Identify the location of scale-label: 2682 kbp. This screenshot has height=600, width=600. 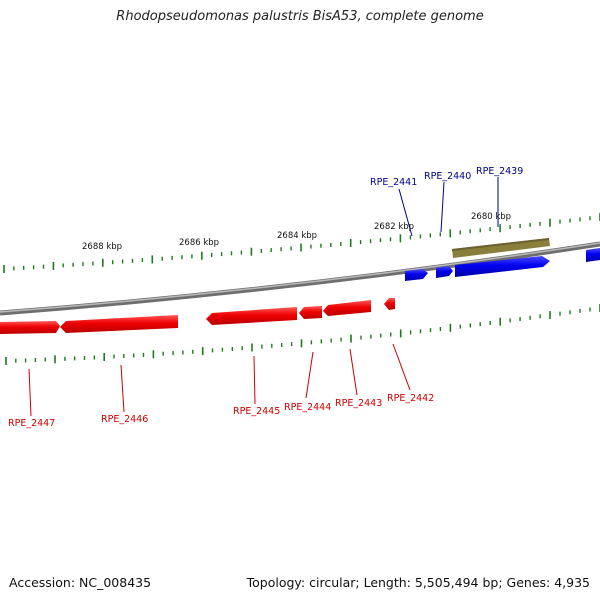
(394, 227).